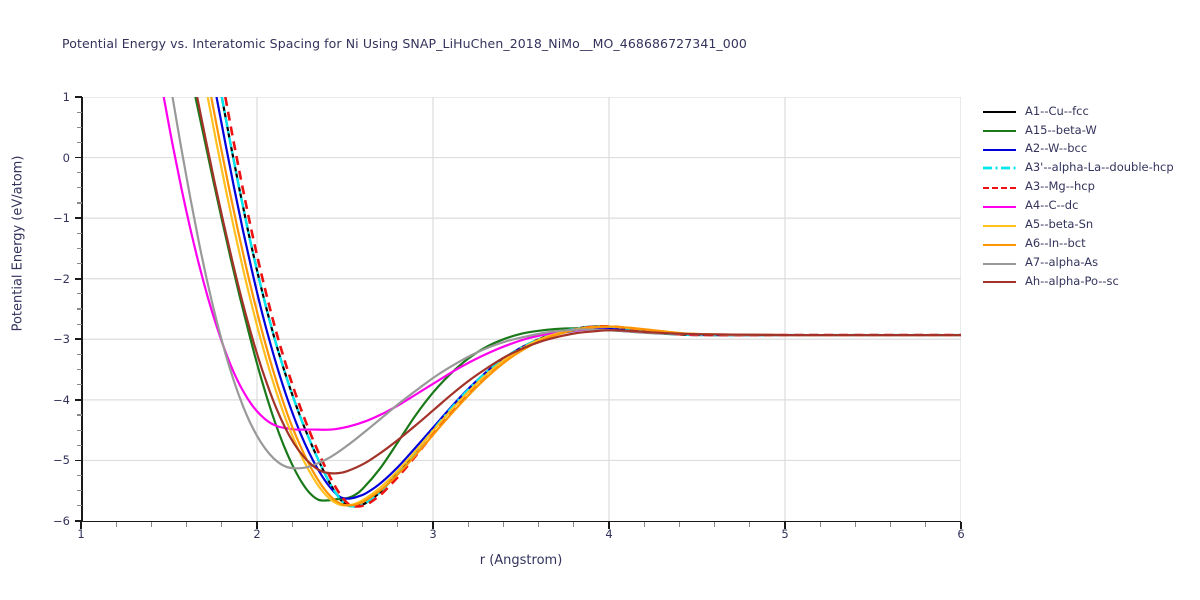 The image size is (1200, 600). What do you see at coordinates (61, 218) in the screenshot?
I see `y-tick-label: −1` at bounding box center [61, 218].